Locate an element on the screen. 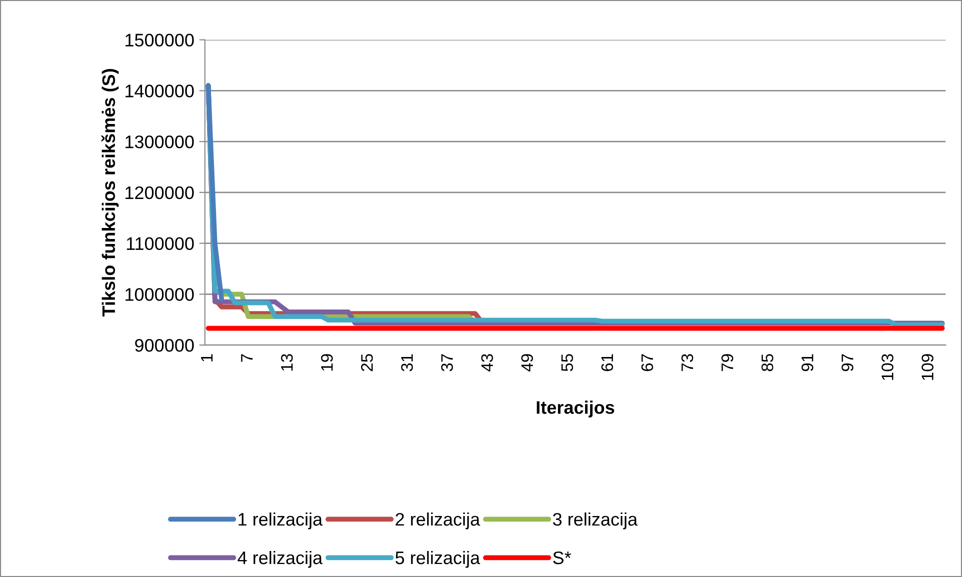  legend-label: 4 relizacija is located at coordinates (280, 559).